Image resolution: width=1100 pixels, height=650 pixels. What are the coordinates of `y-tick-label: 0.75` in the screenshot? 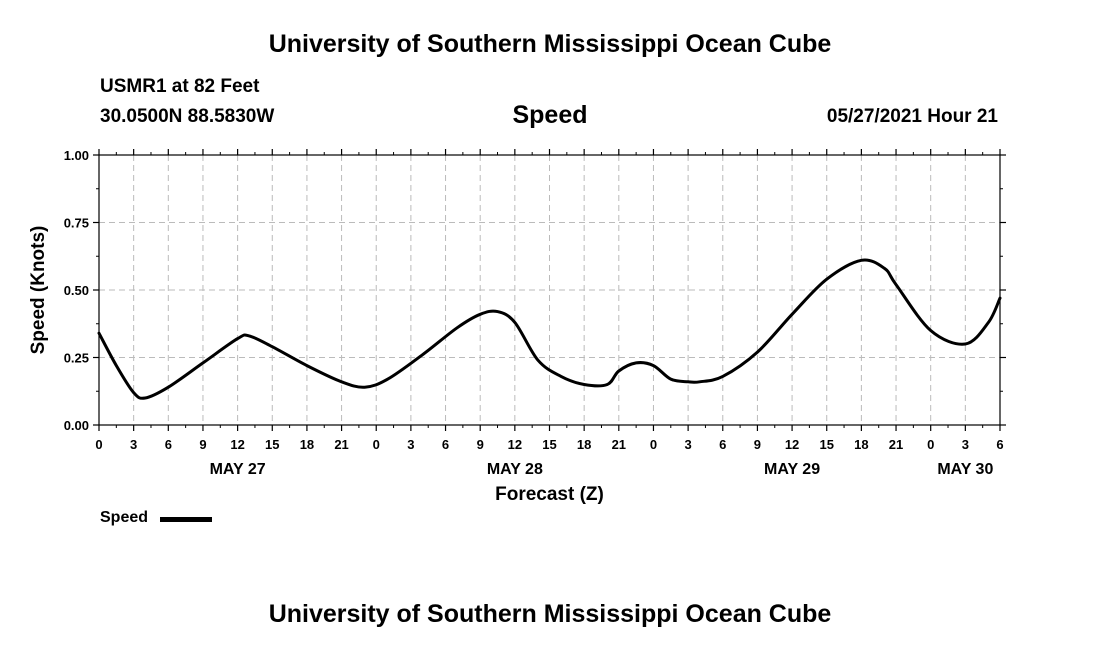 It's located at (76, 223).